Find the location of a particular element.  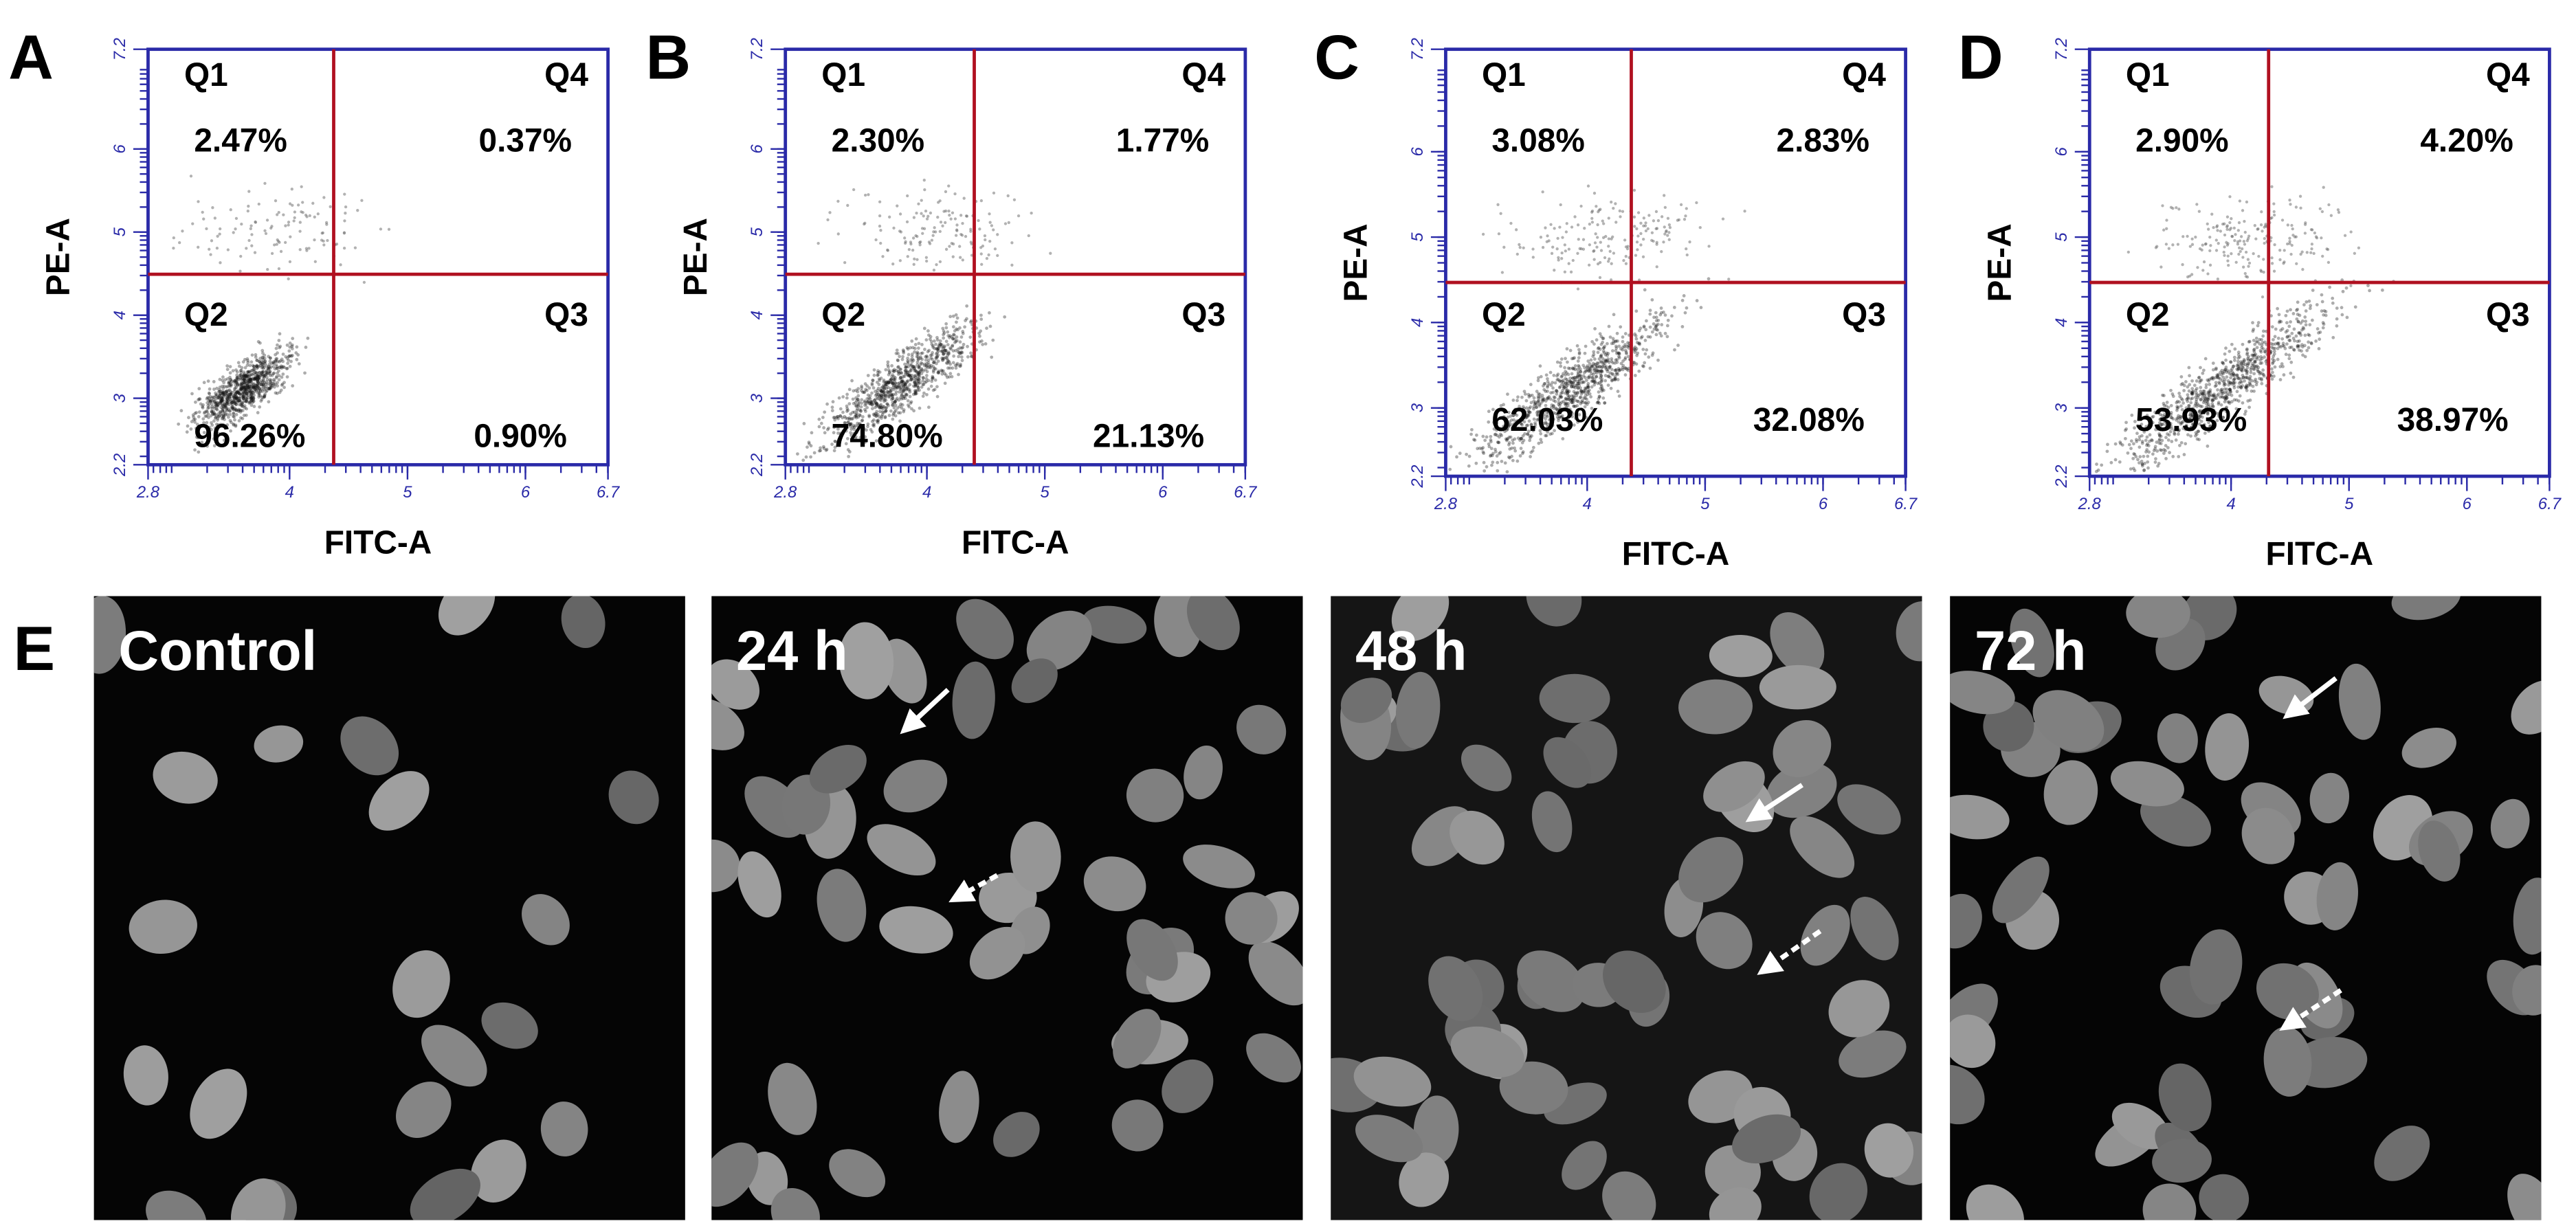

x-tick-label: 6 is located at coordinates (526, 492).